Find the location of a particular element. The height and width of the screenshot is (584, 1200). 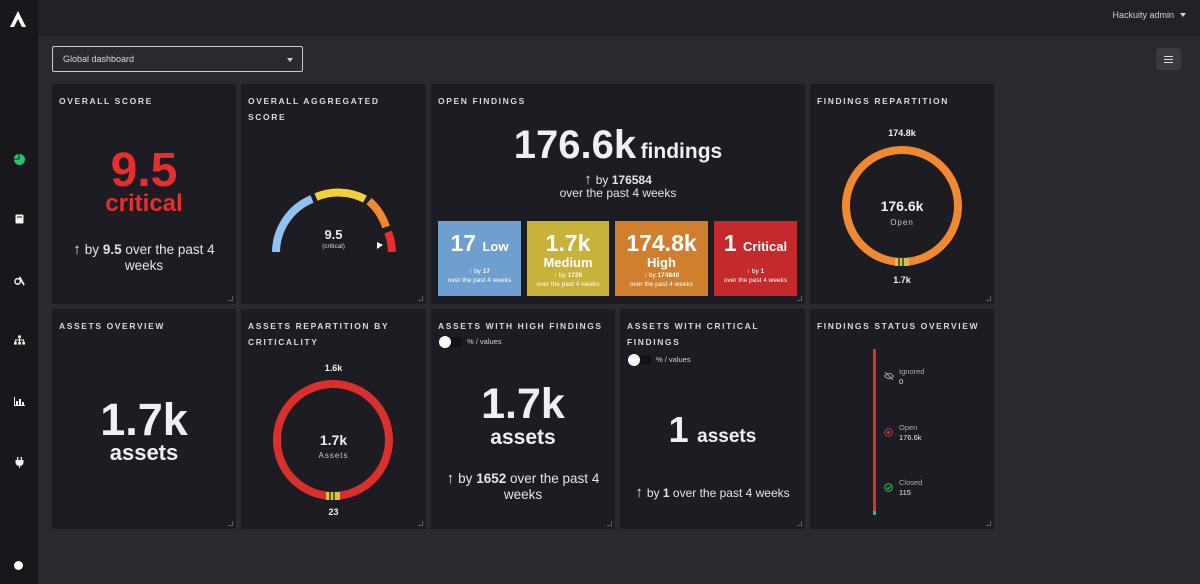

gauge-severity: (critical) is located at coordinates (333, 246).